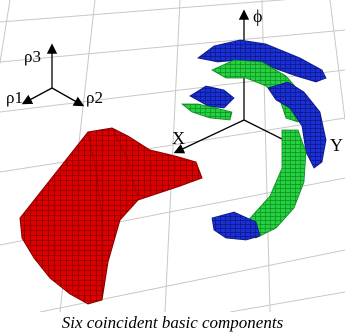 The width and height of the screenshot is (345, 335). Describe the element at coordinates (172, 322) in the screenshot. I see `figure-caption: Six coincident basic components` at that location.